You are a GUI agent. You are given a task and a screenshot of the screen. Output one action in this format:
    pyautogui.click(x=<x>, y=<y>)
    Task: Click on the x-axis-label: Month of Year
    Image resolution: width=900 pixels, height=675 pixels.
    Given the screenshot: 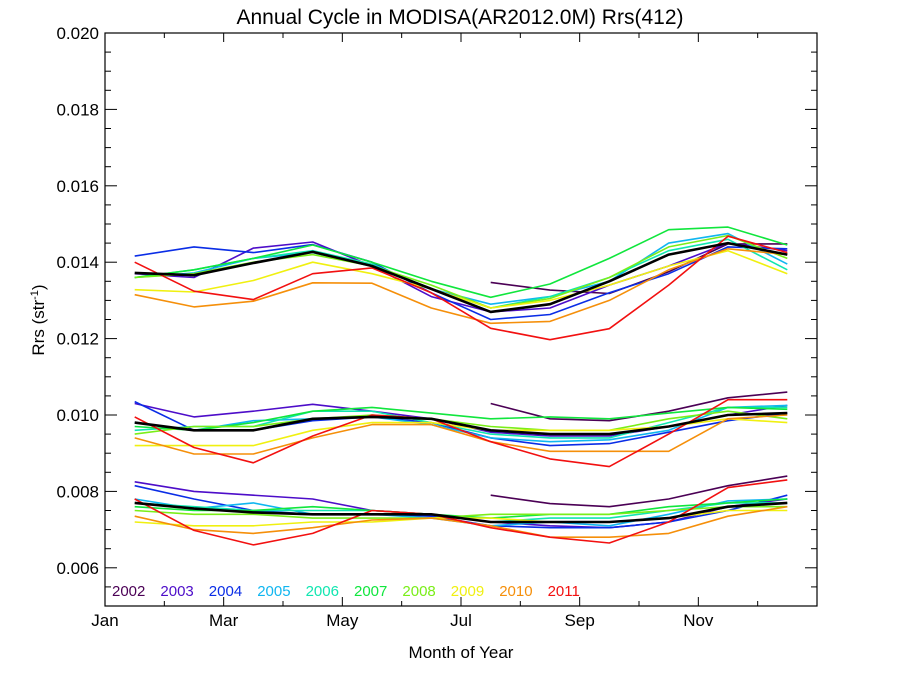 What is the action you would take?
    pyautogui.click(x=461, y=652)
    